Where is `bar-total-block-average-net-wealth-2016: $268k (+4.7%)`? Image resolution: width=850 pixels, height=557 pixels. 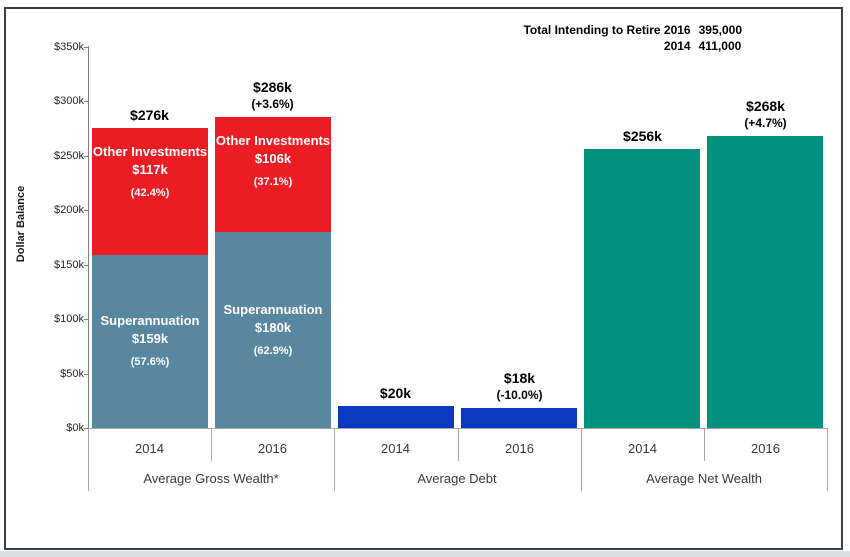
bar-total-block-average-net-wealth-2016: $268k (+4.7%) is located at coordinates (765, 115).